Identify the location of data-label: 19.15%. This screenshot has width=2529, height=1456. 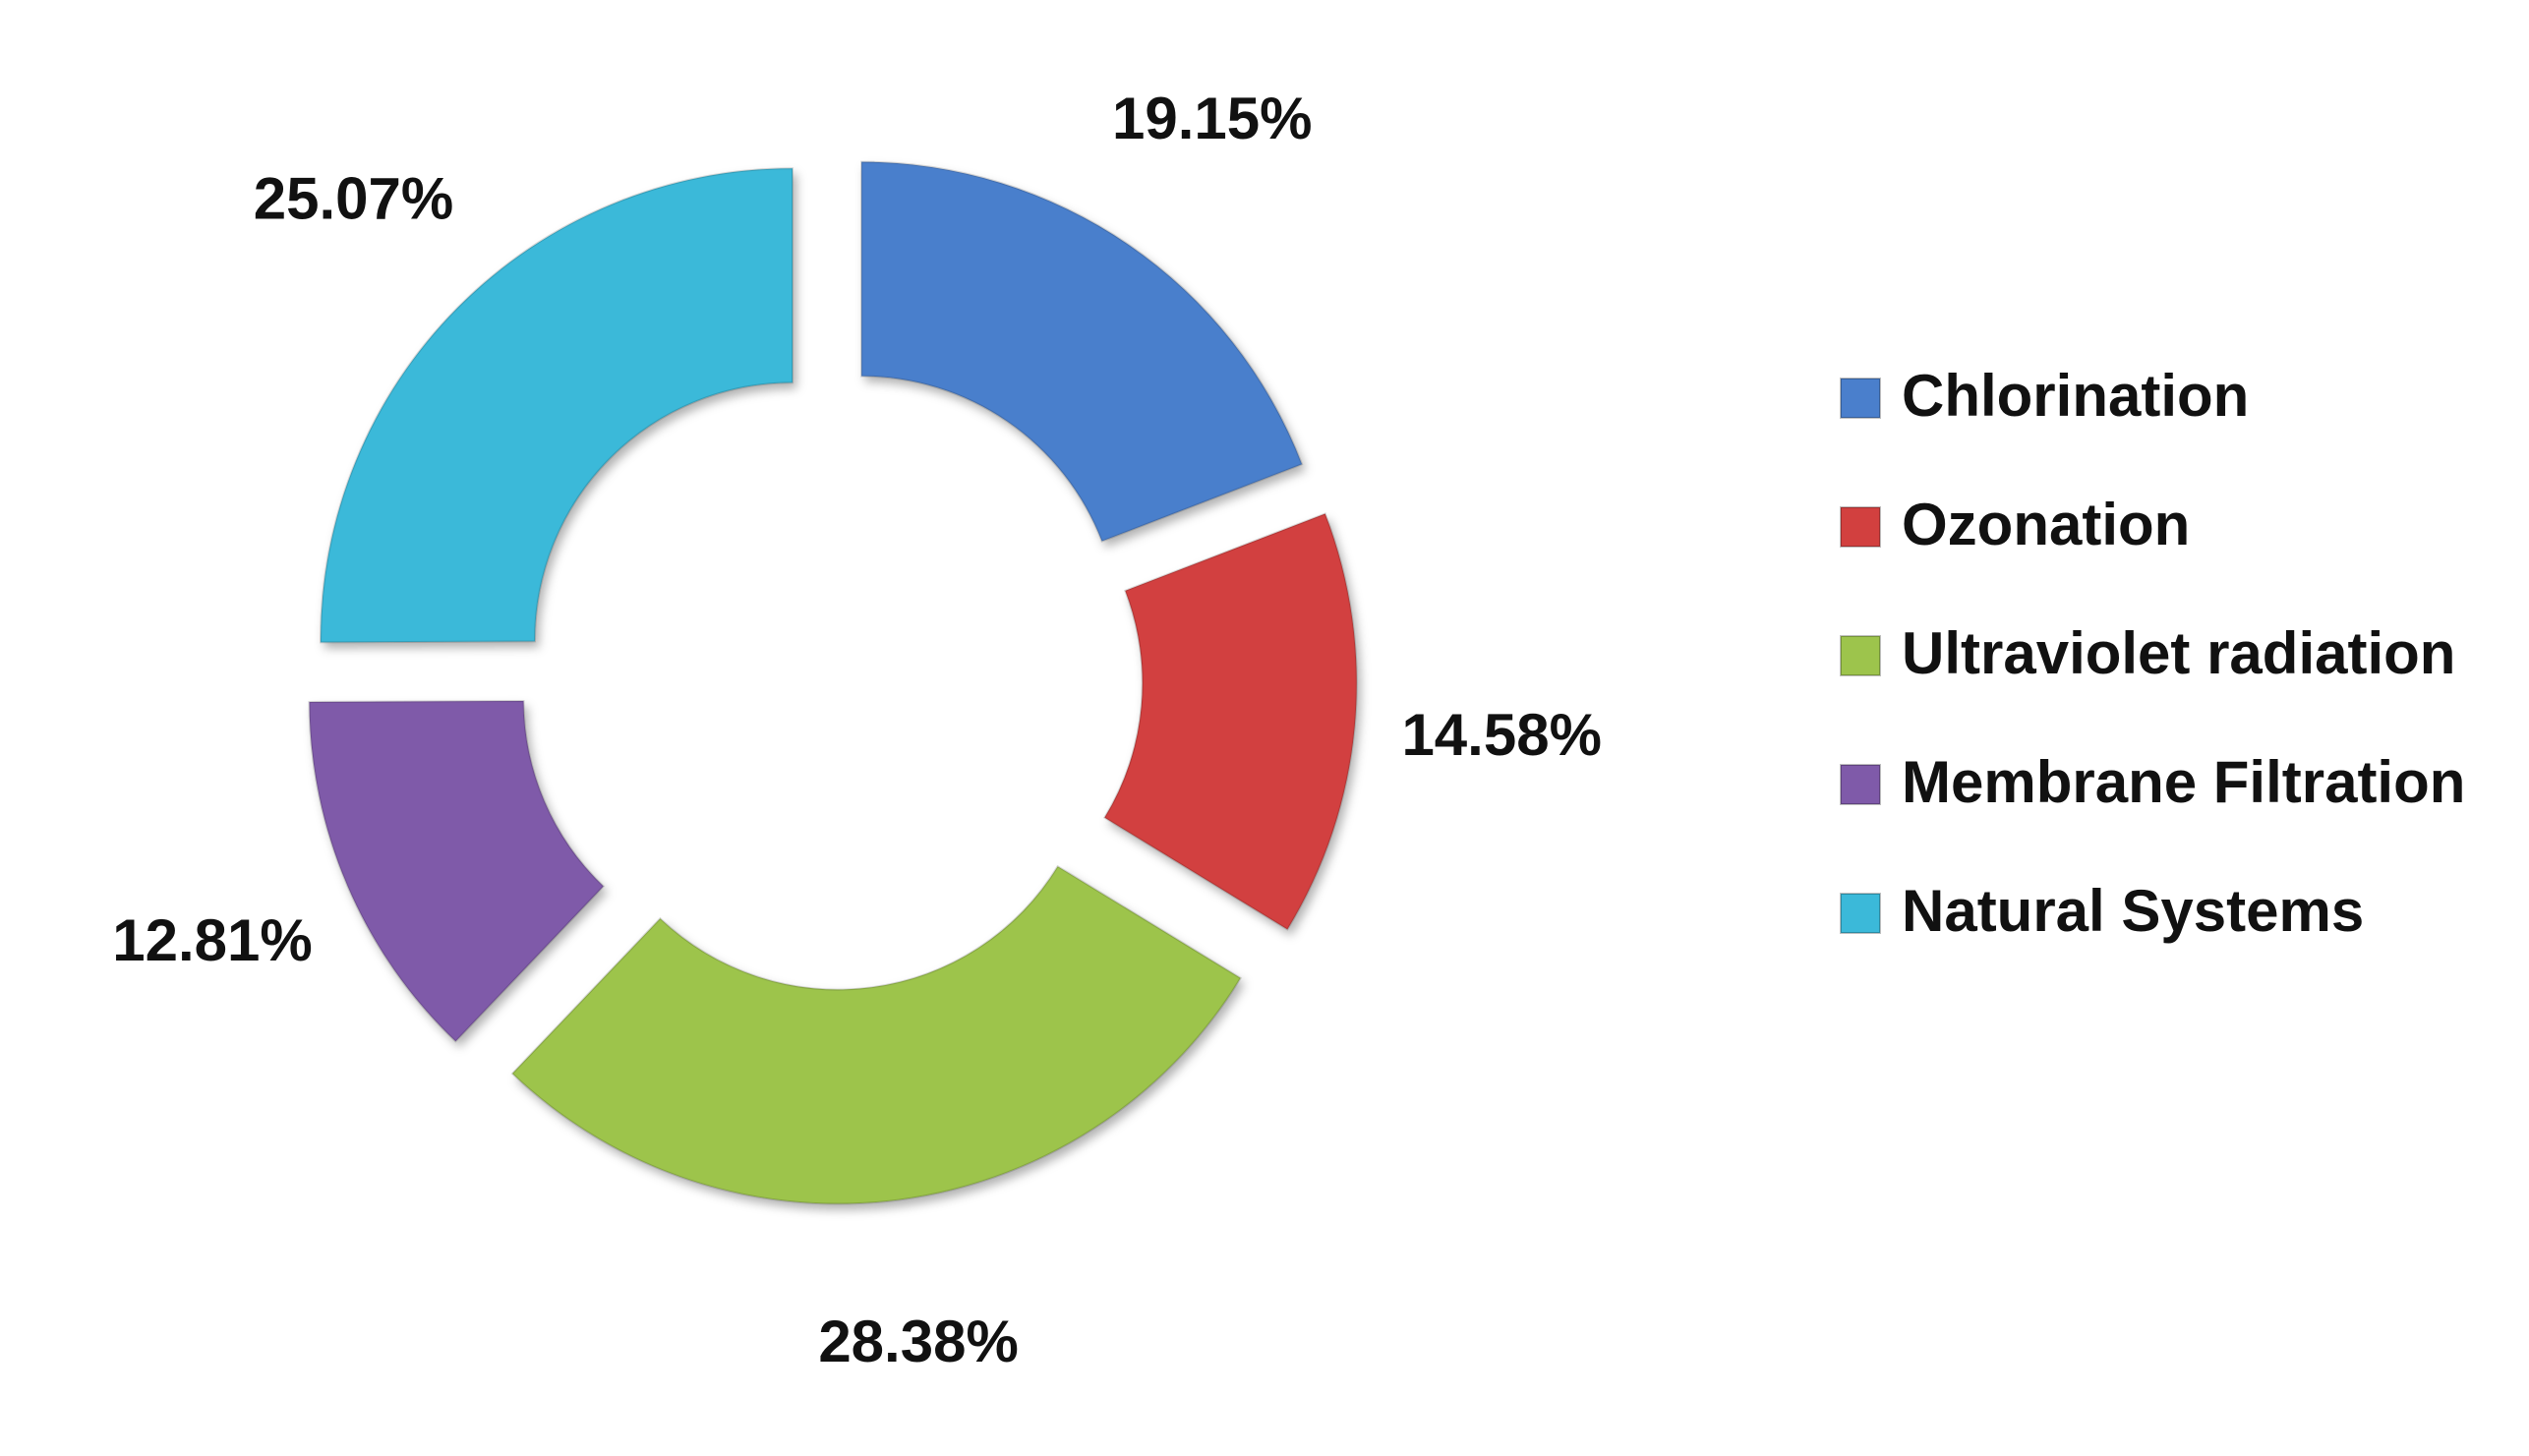
(1212, 118).